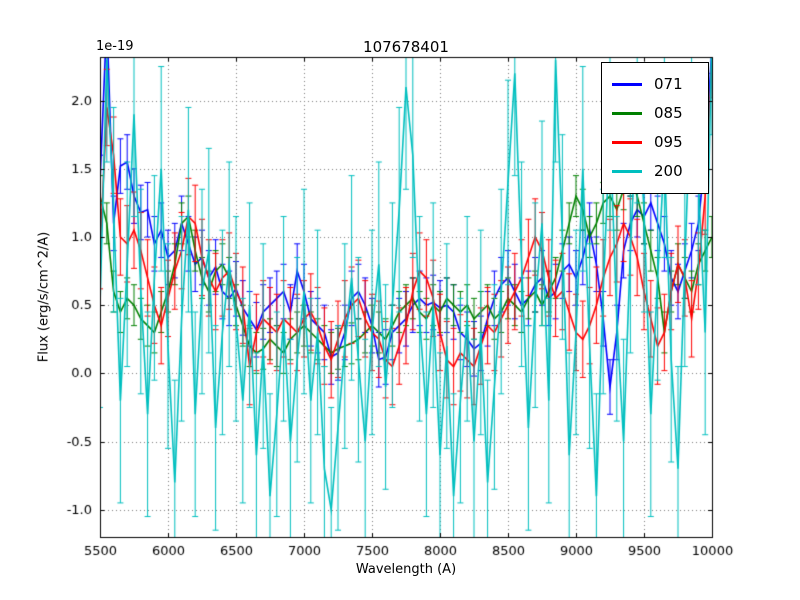  I want to click on legend-line-swatch-red, so click(627, 142).